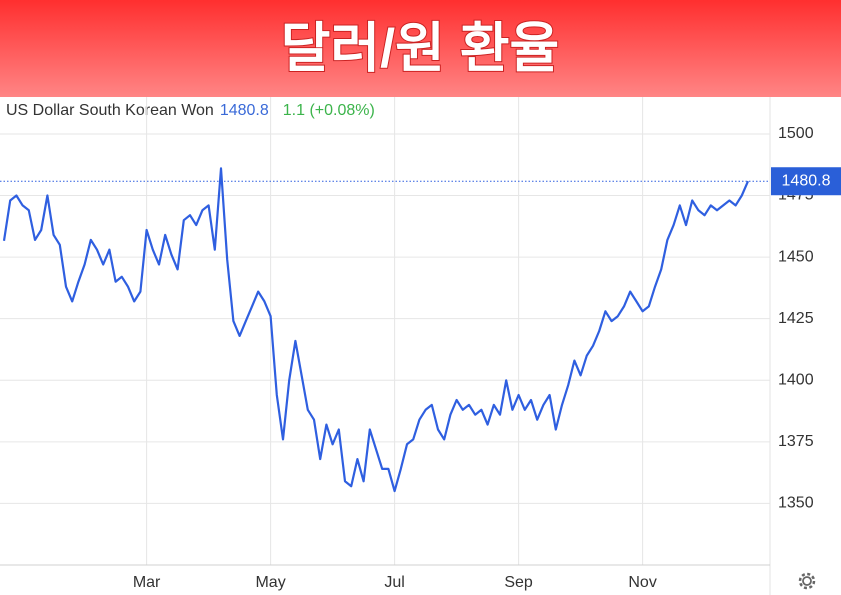  Describe the element at coordinates (796, 379) in the screenshot. I see `y-tick-label: 1400` at that location.